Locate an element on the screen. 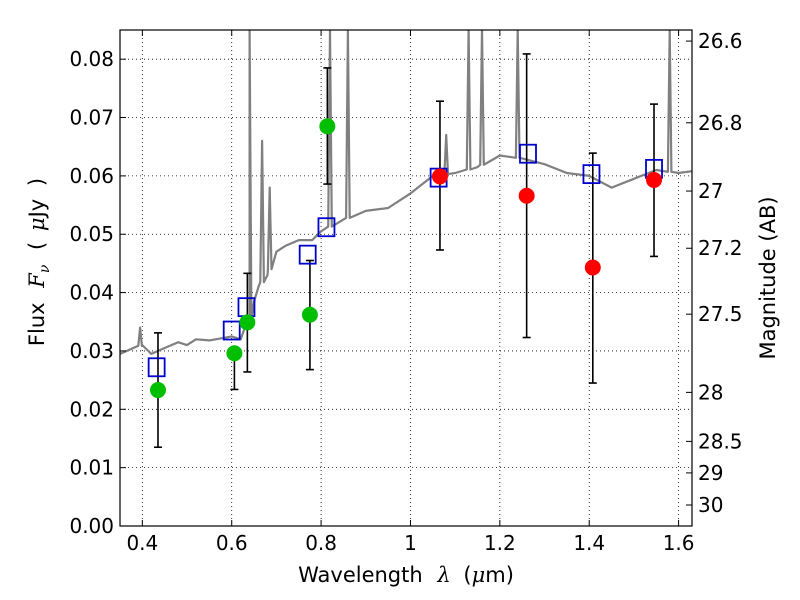 The image size is (800, 600). y-axis-label-subscript: ν is located at coordinates (45, 268).